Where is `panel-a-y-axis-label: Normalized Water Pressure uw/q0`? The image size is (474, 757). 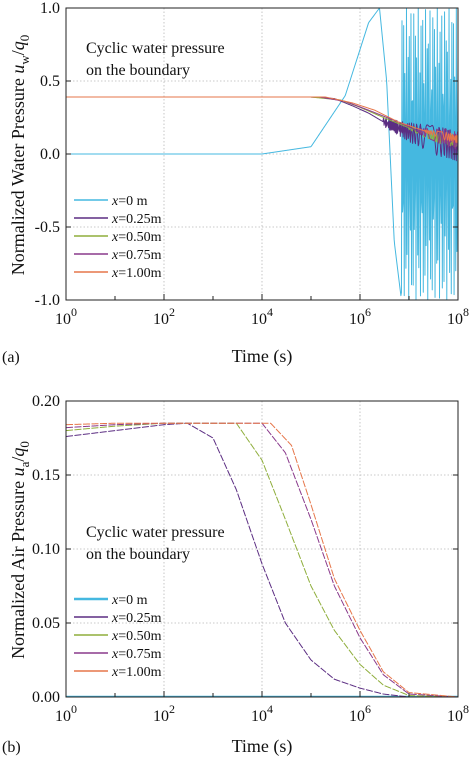
panel-a-y-axis-label: Normalized Water Pressure uw/q0 is located at coordinates (20, 155).